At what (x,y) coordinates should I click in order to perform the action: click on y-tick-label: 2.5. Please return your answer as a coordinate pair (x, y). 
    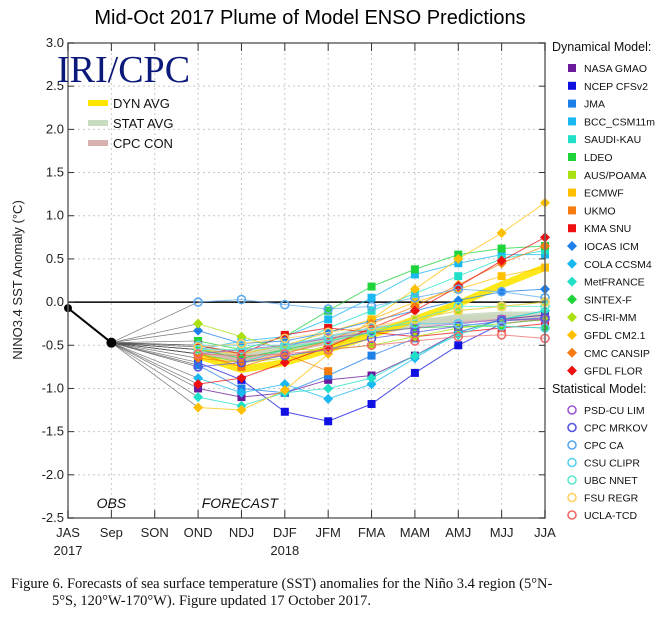
    Looking at the image, I should click on (55, 85).